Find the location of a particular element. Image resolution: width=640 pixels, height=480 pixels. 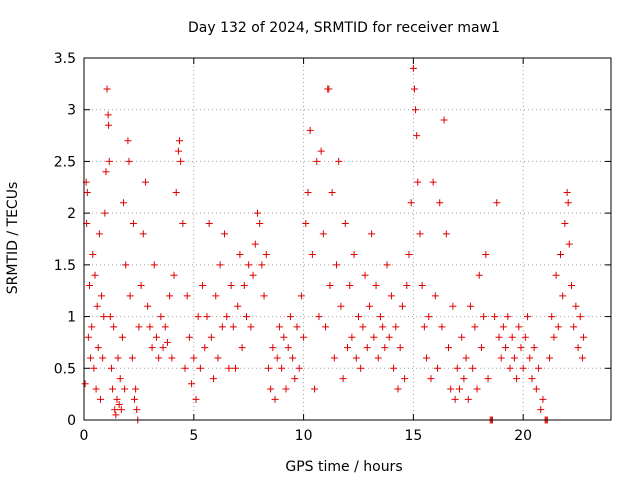

x-tick-label: 10 is located at coordinates (304, 436).